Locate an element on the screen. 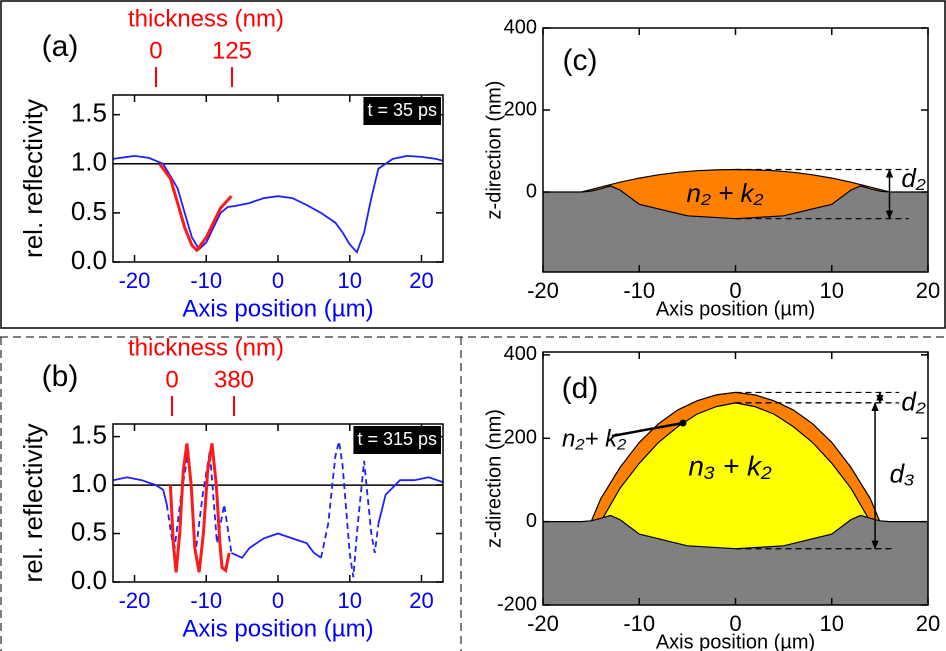 The width and height of the screenshot is (946, 651). x2-tick-label: 125 is located at coordinates (232, 50).